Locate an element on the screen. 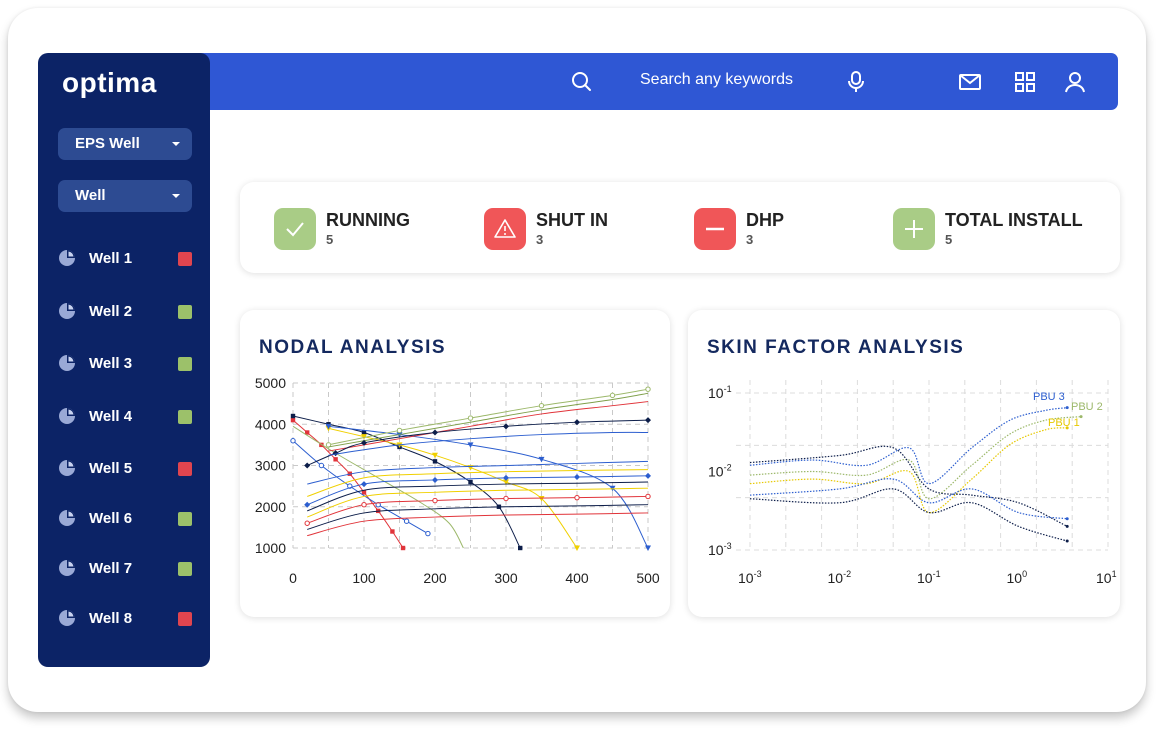  grid-icon is located at coordinates (1025, 82).